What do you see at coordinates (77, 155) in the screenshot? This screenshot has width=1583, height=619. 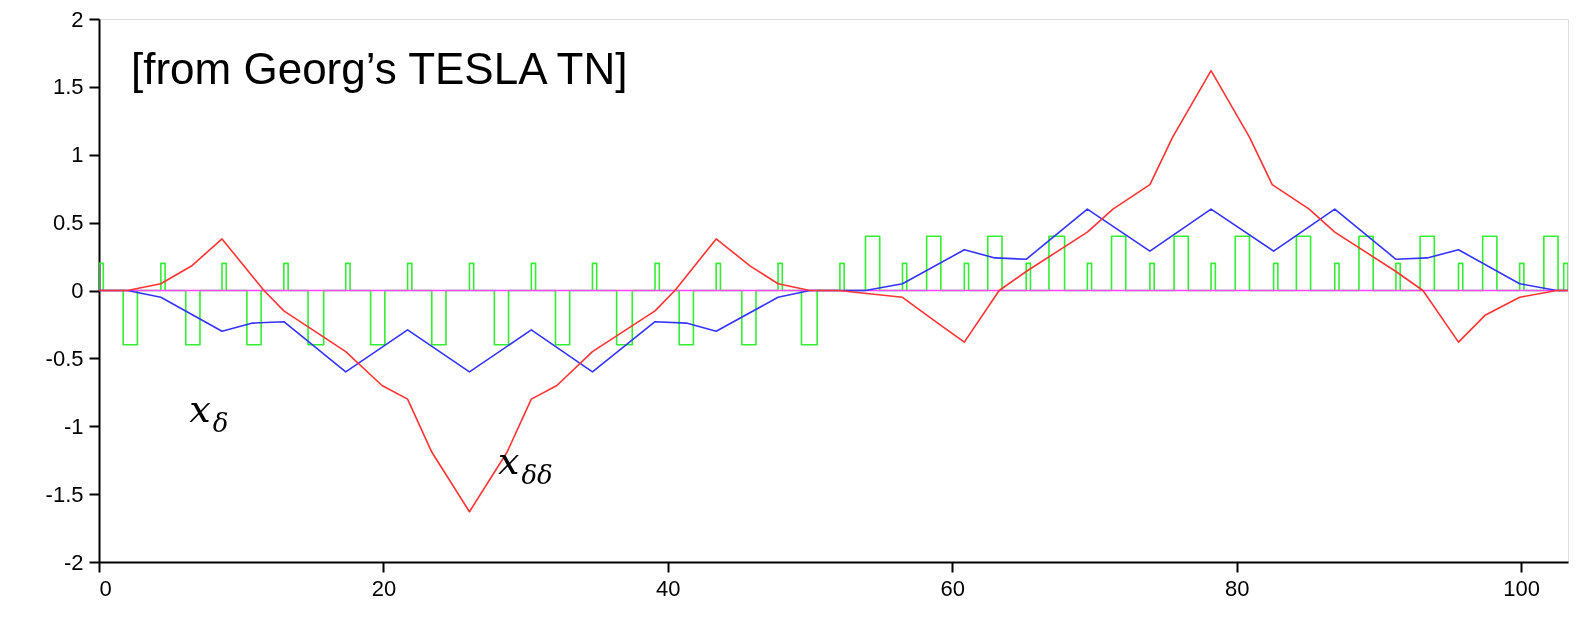 I see `y-tick-label: 1` at bounding box center [77, 155].